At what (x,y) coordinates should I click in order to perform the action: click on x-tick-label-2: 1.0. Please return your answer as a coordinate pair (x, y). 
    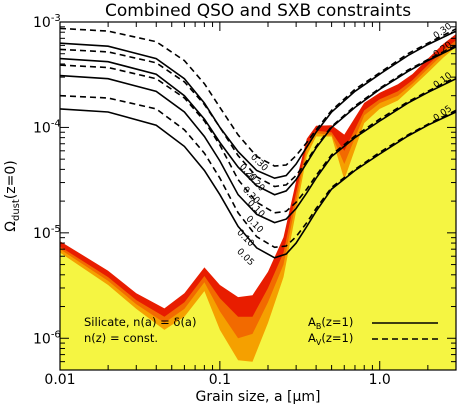
    Looking at the image, I should click on (380, 380).